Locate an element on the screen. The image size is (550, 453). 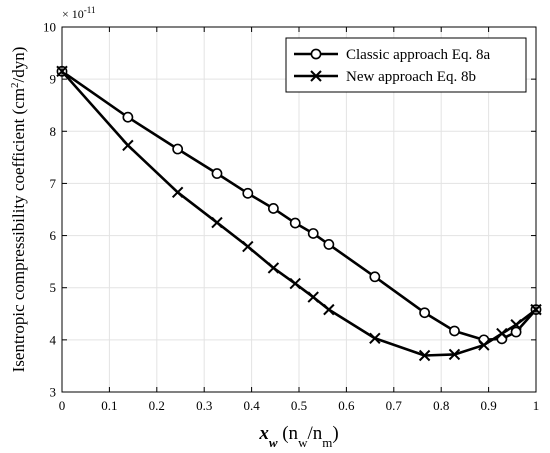
x-tick-label: 0.8 is located at coordinates (441, 405).